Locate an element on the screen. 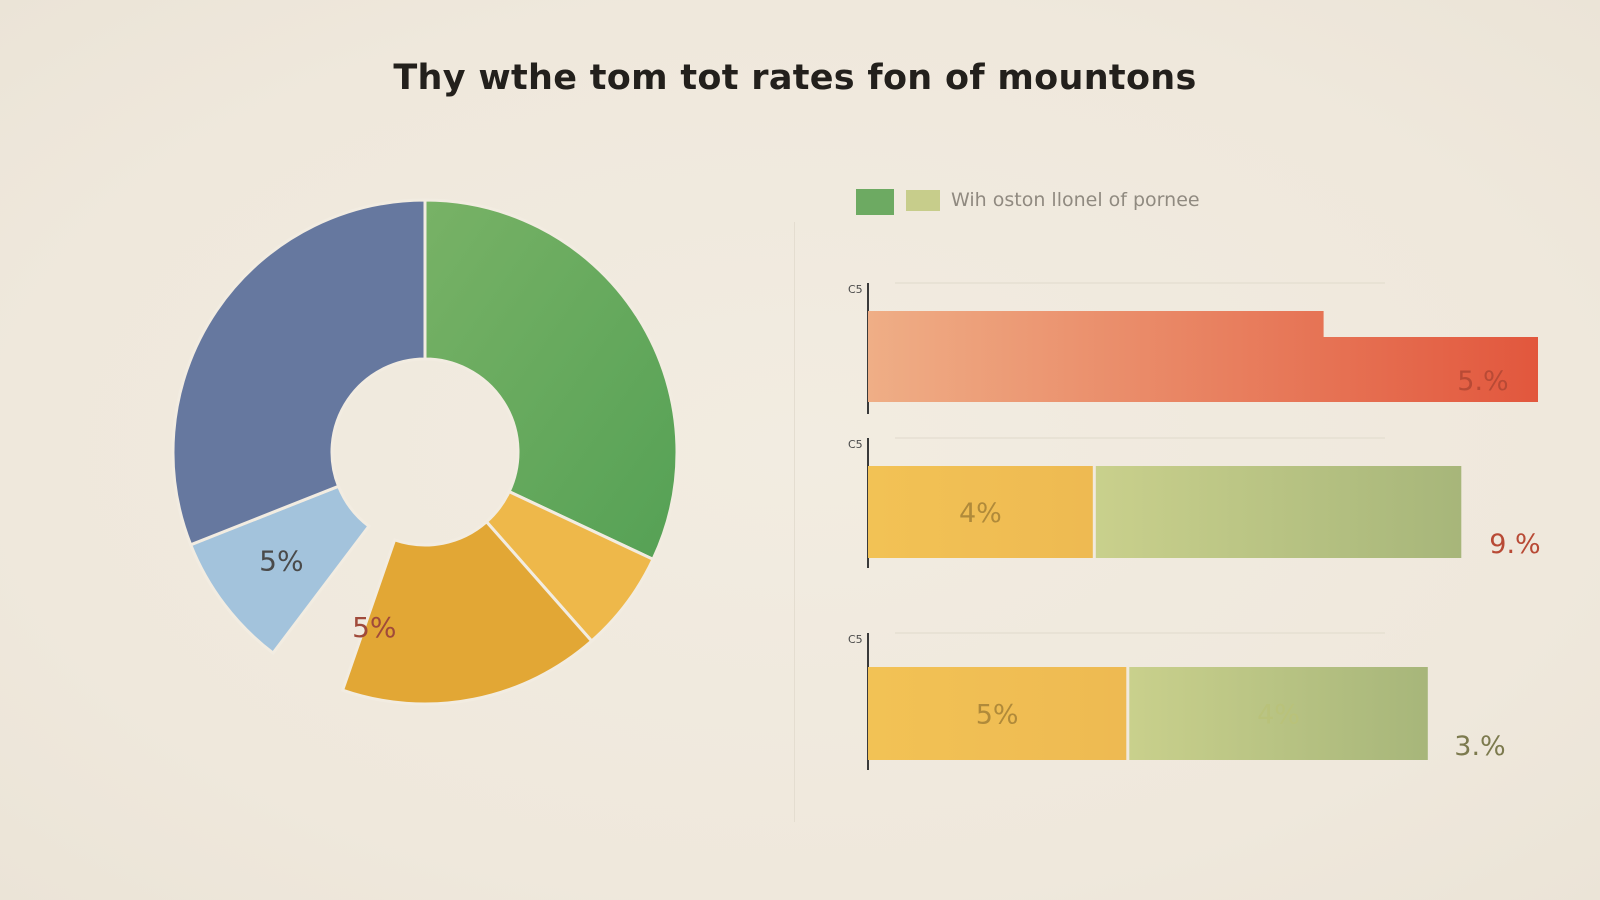  legend: Wih oston llonel of pornee is located at coordinates (1028, 202).